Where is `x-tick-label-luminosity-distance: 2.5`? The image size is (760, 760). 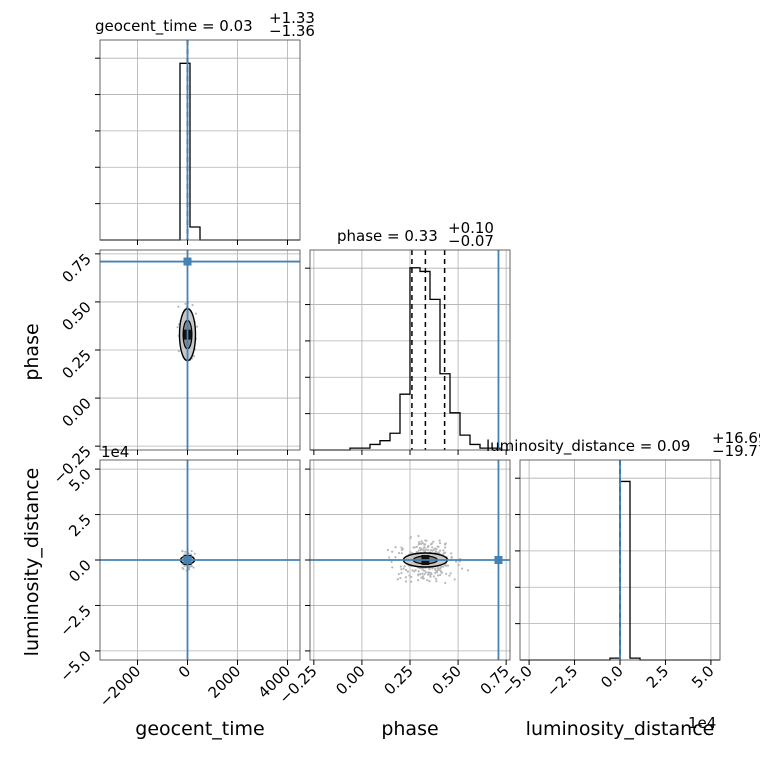
x-tick-label-luminosity-distance: 2.5 is located at coordinates (658, 677).